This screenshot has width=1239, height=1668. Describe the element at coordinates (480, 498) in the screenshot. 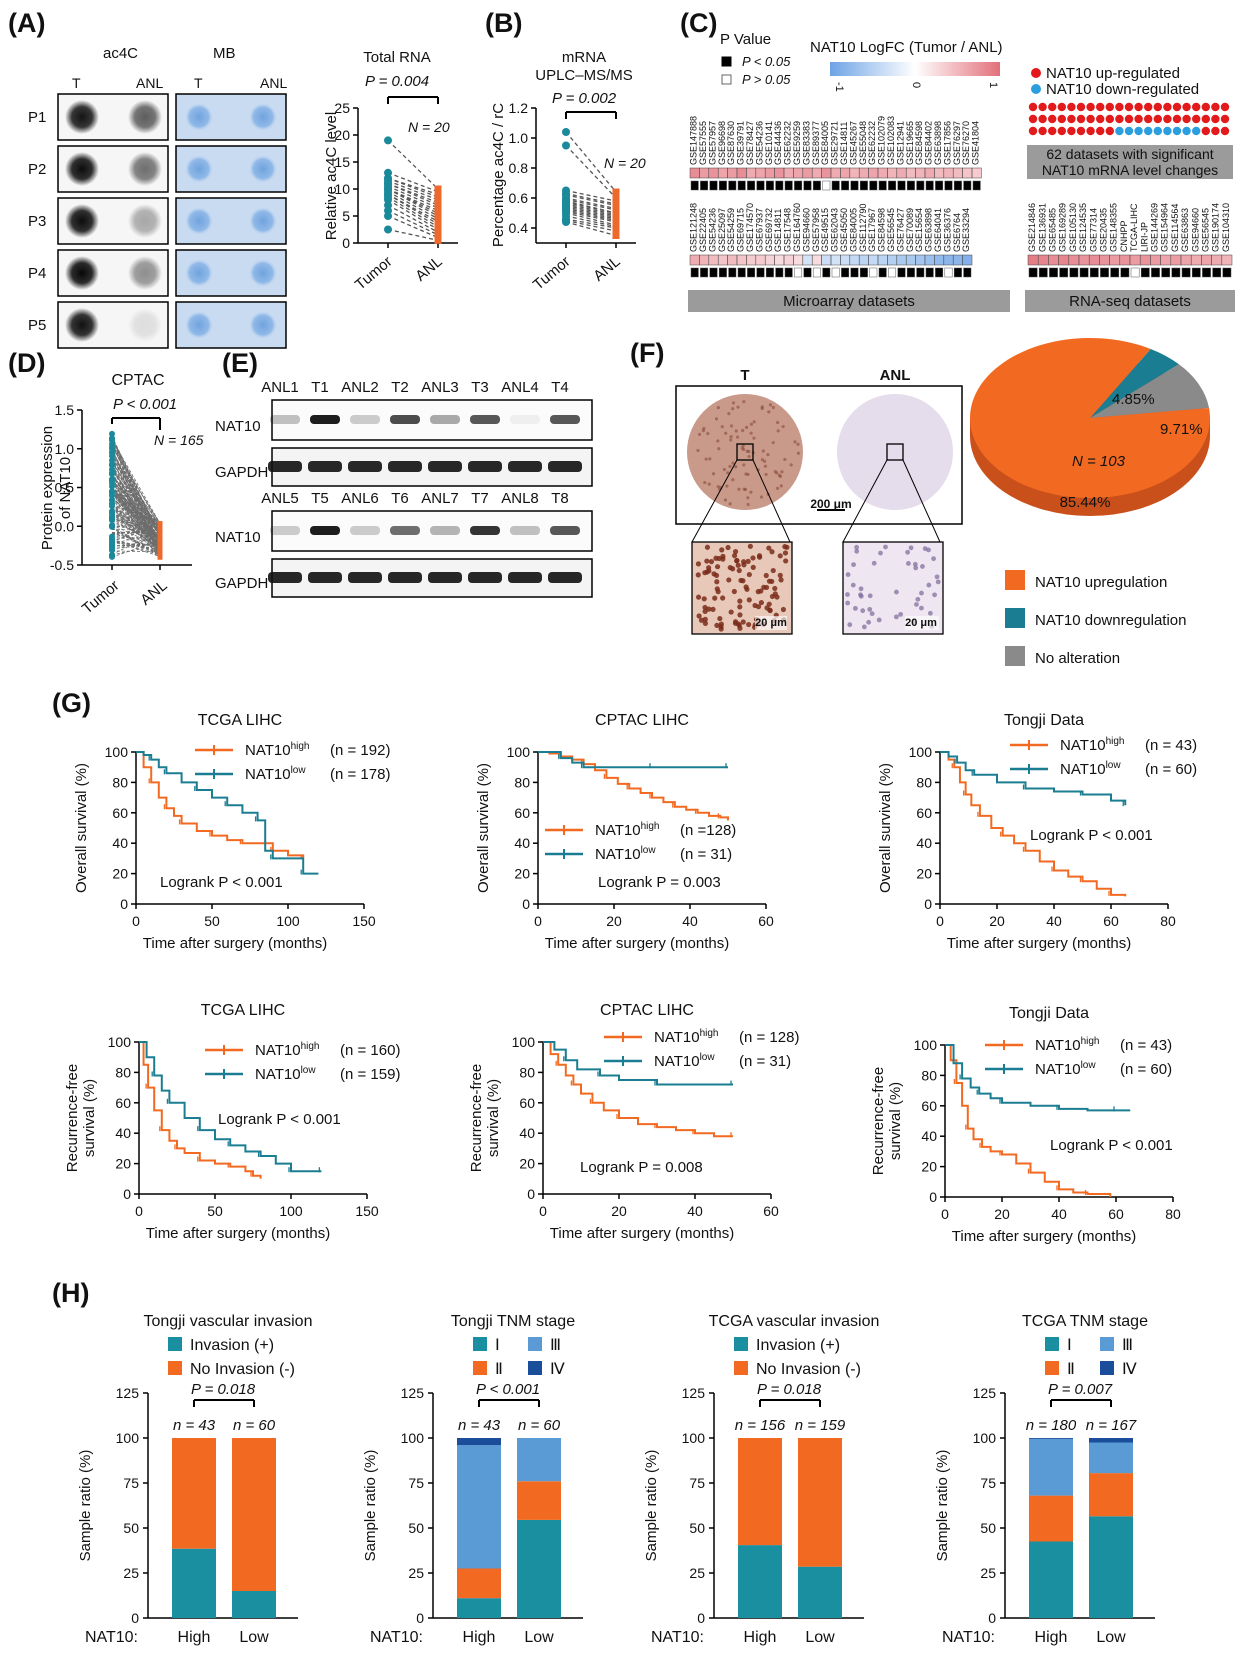

I see `blot-bottom-lane-label: T7` at that location.